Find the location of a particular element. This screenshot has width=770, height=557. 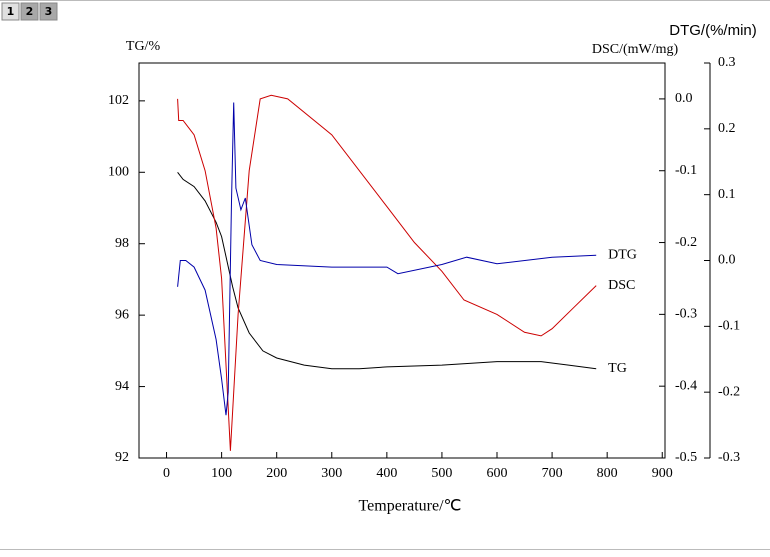

tab-label: 3 is located at coordinates (49, 11).